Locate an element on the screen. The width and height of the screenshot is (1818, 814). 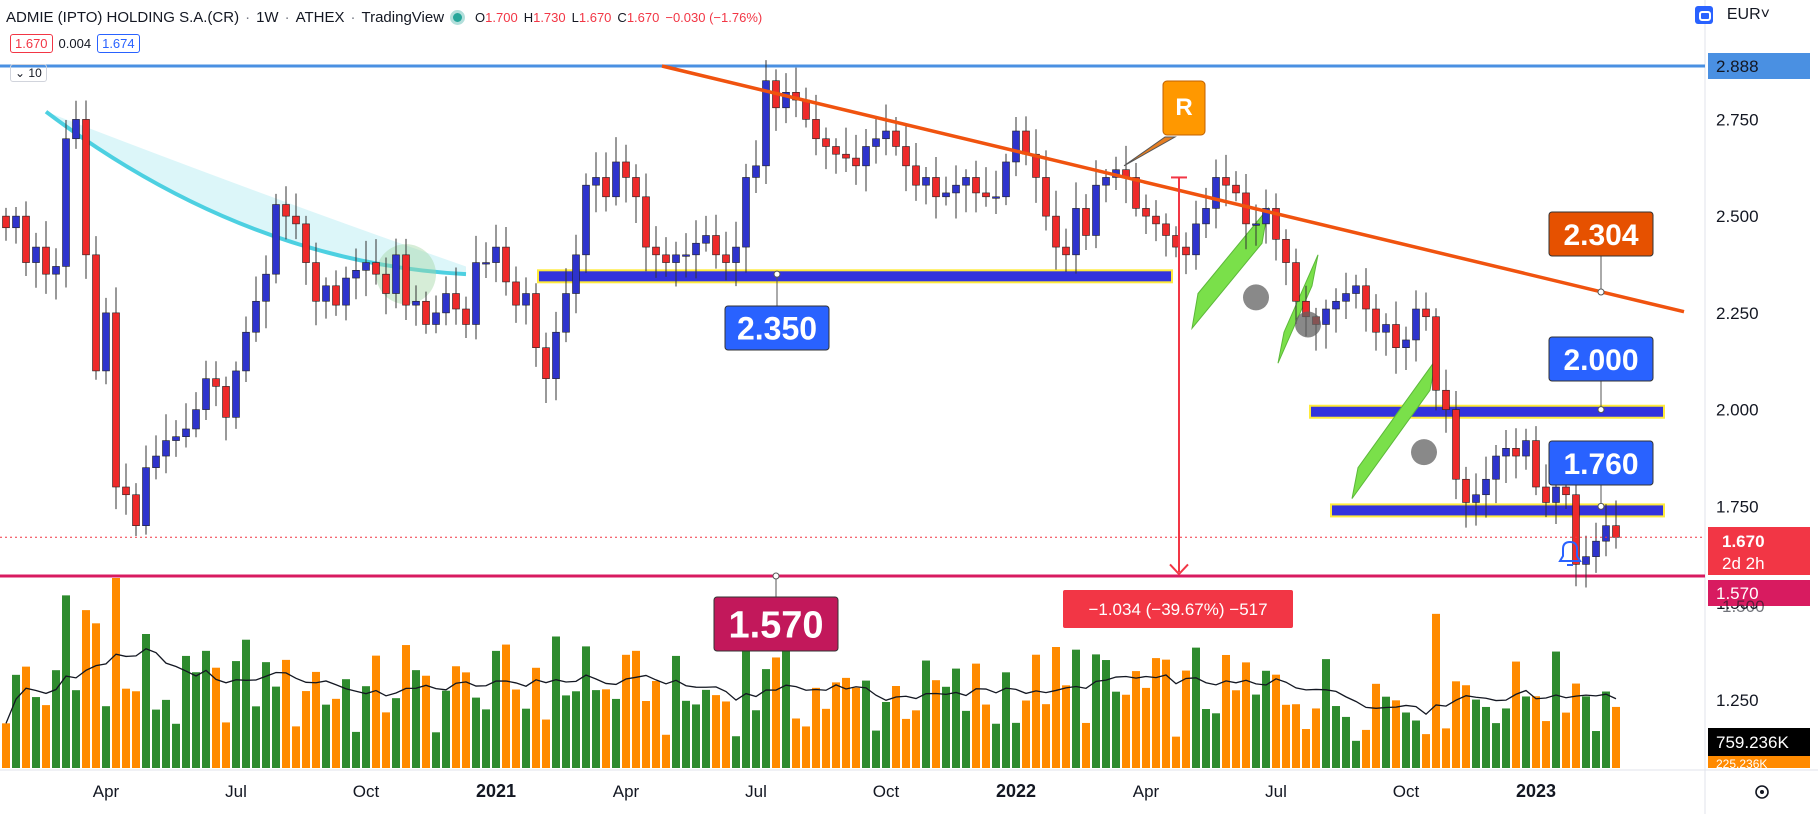
ohlc-high: H1.730 is located at coordinates (544, 17).